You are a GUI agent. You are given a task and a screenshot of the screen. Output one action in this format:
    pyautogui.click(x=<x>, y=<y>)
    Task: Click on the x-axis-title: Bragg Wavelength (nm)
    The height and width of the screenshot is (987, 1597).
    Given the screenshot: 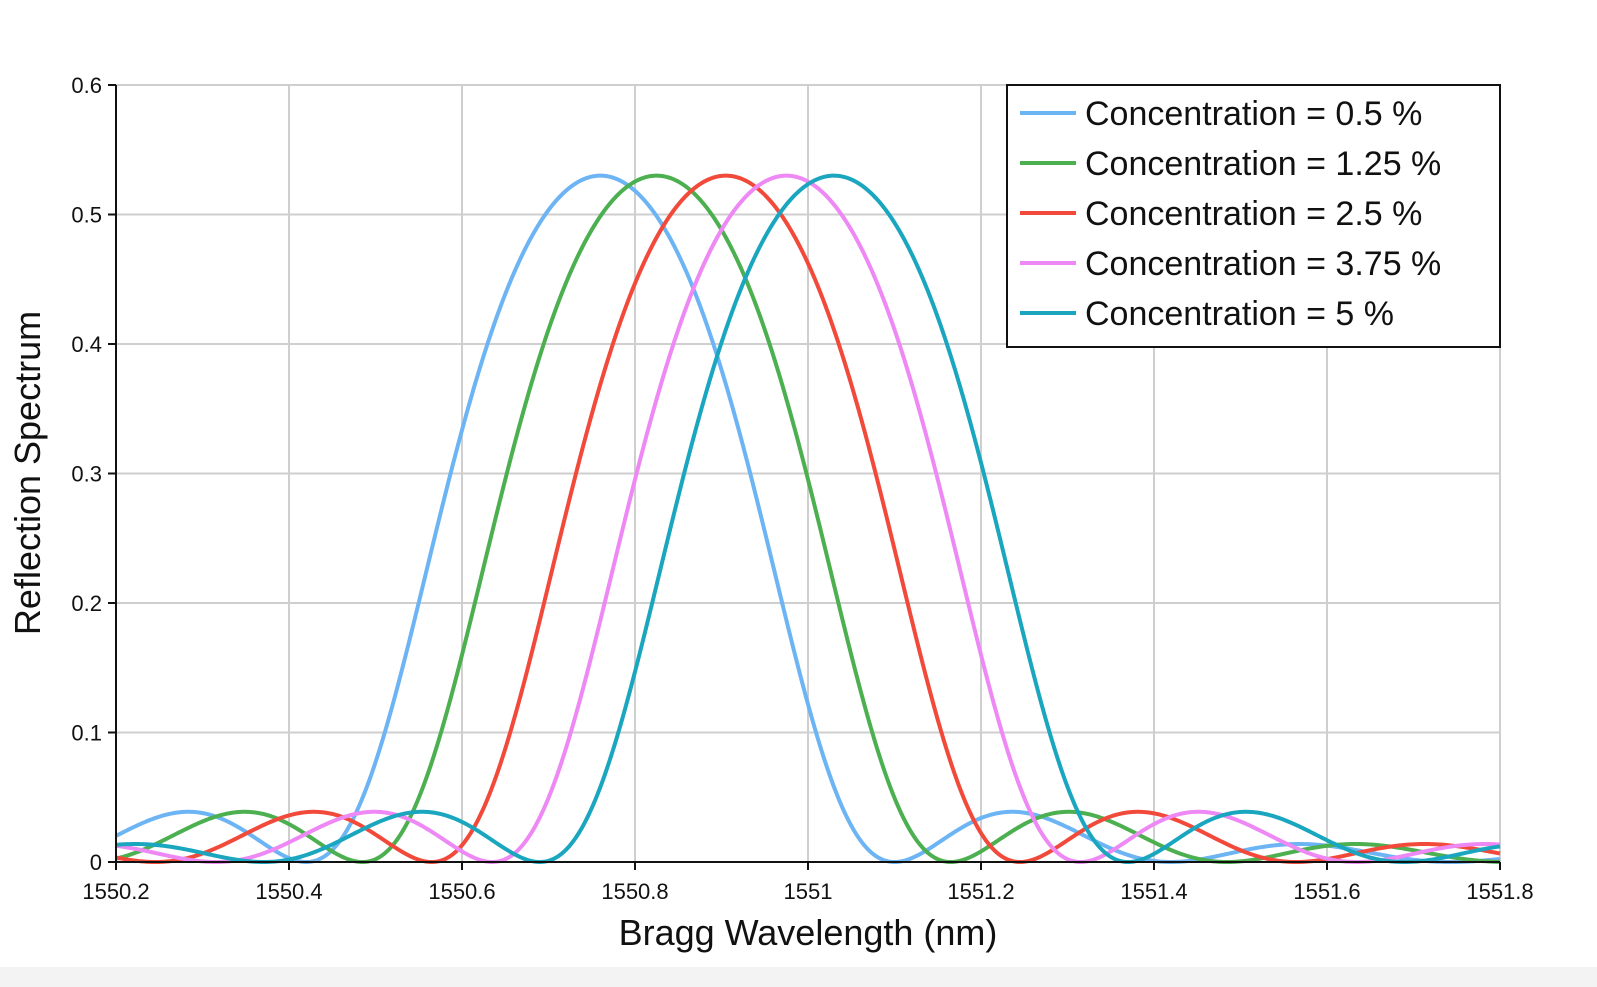 What is the action you would take?
    pyautogui.click(x=808, y=932)
    